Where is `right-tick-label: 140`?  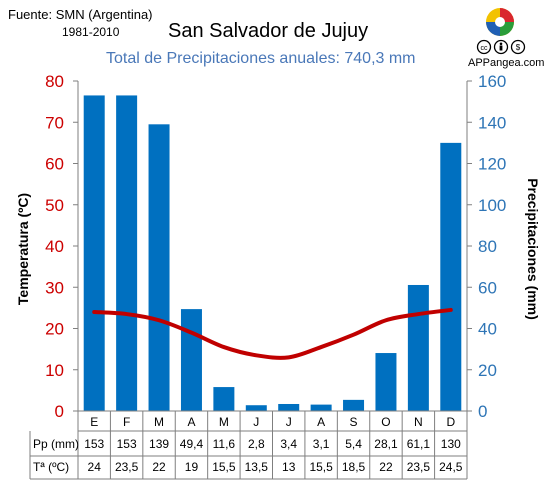
right-tick-label: 140 is located at coordinates (492, 122).